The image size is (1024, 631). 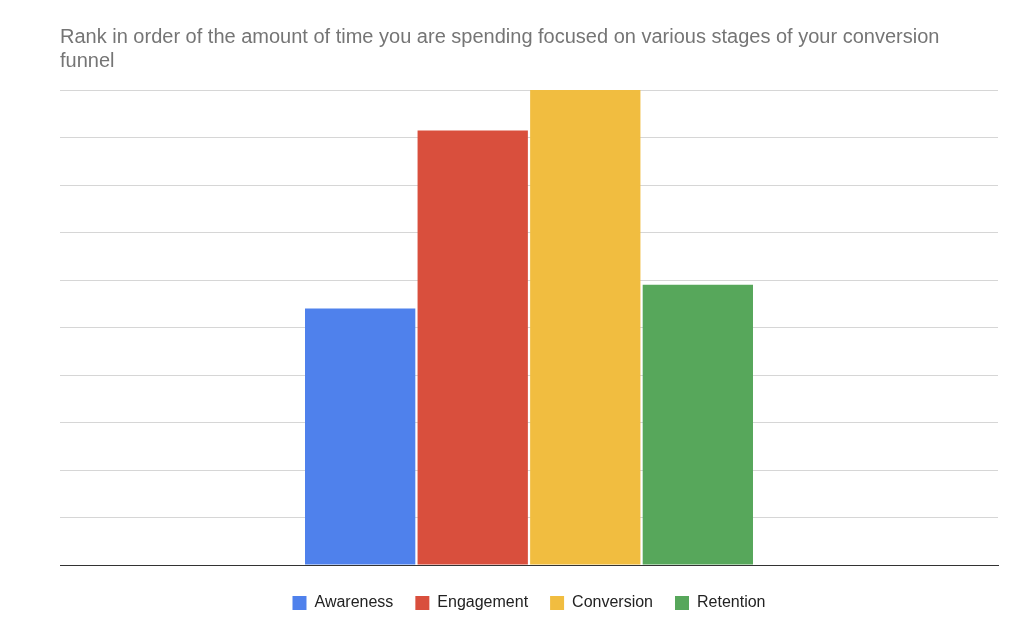 I want to click on legend-label: Conversion, so click(x=613, y=602).